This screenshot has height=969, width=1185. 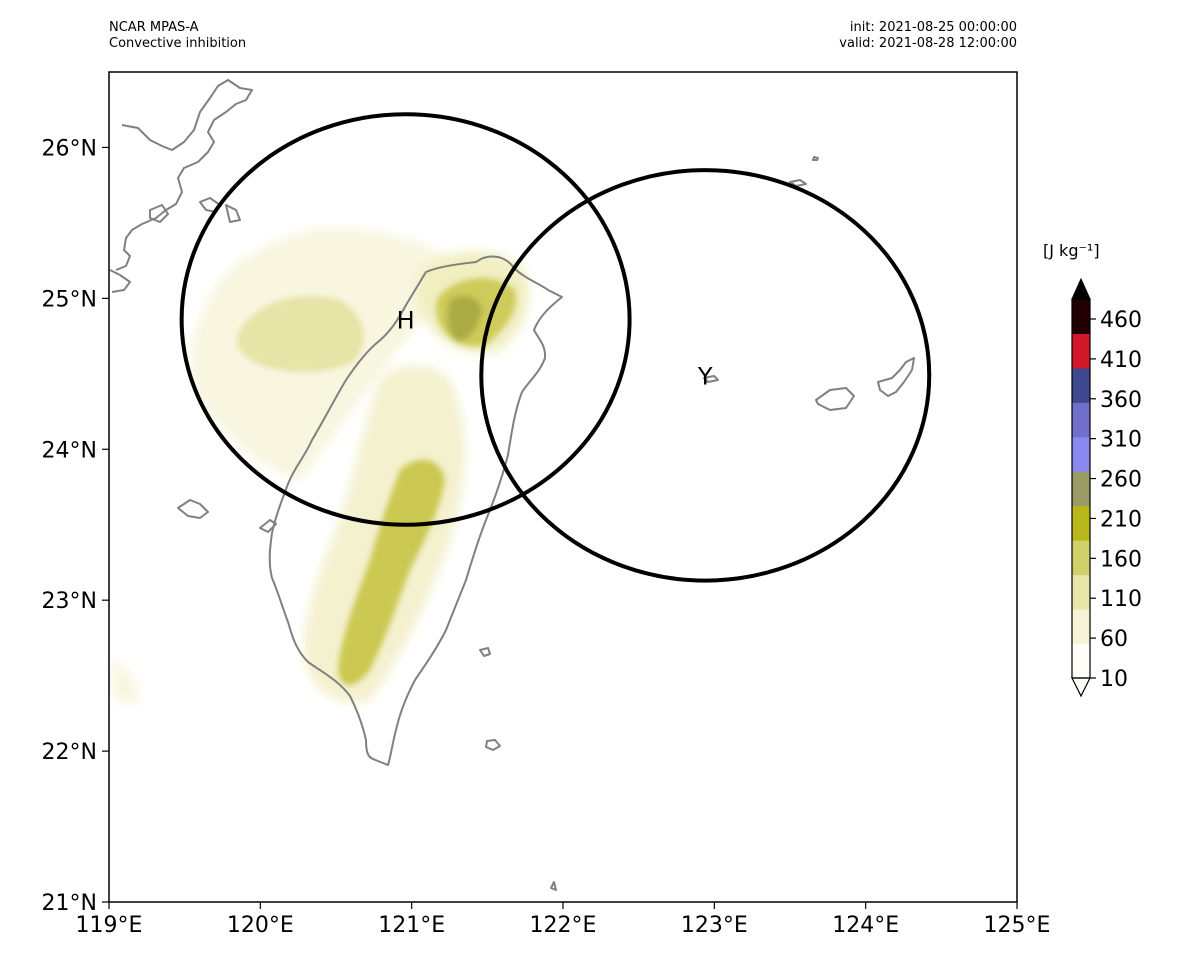 What do you see at coordinates (184, 175) in the screenshot?
I see `coastline-china-north` at bounding box center [184, 175].